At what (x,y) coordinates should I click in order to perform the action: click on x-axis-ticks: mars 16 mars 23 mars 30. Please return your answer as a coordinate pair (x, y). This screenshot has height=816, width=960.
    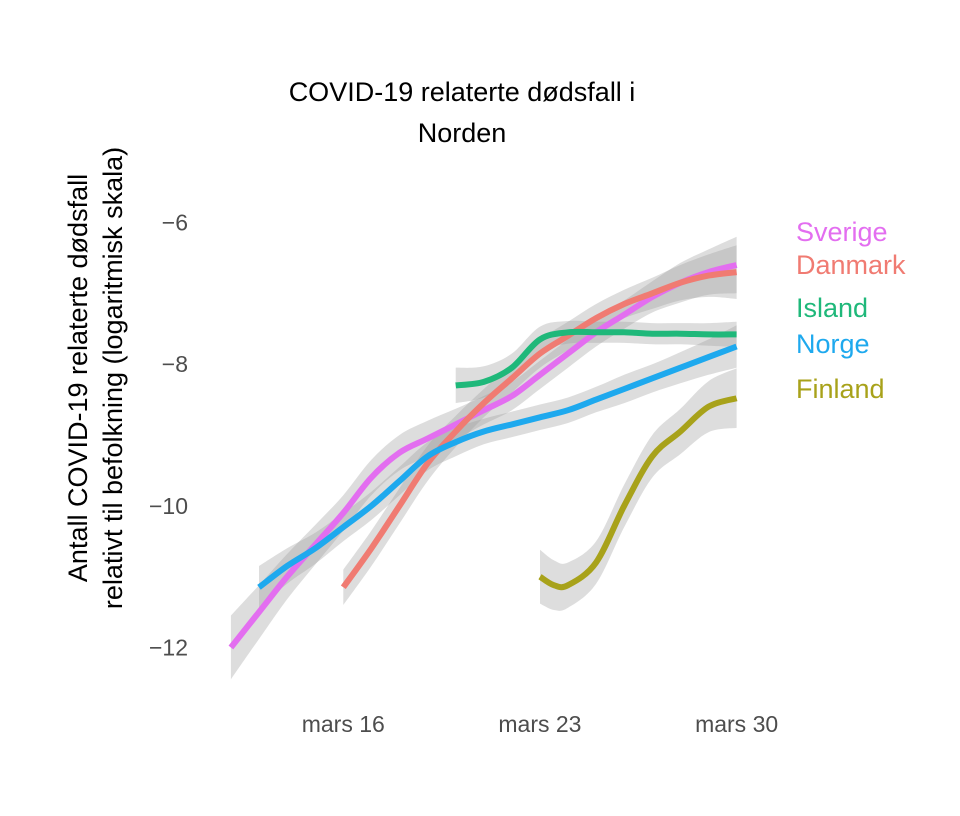
    Looking at the image, I should click on (540, 724).